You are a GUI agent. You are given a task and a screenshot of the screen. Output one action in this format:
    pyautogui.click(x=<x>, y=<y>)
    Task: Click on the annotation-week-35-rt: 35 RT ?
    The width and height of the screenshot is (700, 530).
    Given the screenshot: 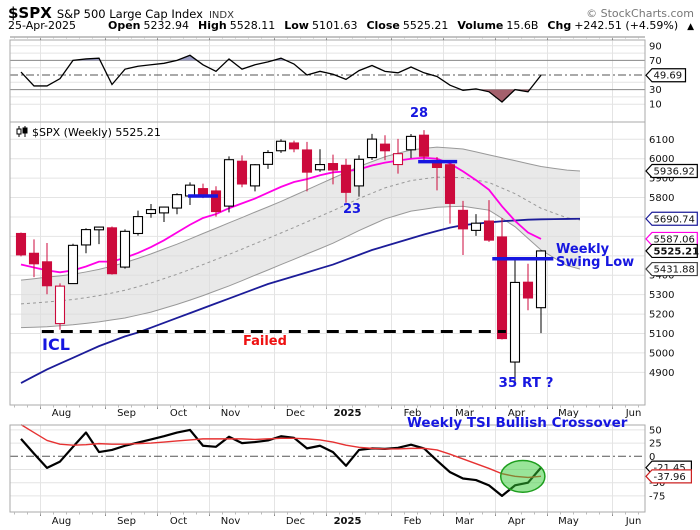 What is the action you would take?
    pyautogui.click(x=526, y=383)
    